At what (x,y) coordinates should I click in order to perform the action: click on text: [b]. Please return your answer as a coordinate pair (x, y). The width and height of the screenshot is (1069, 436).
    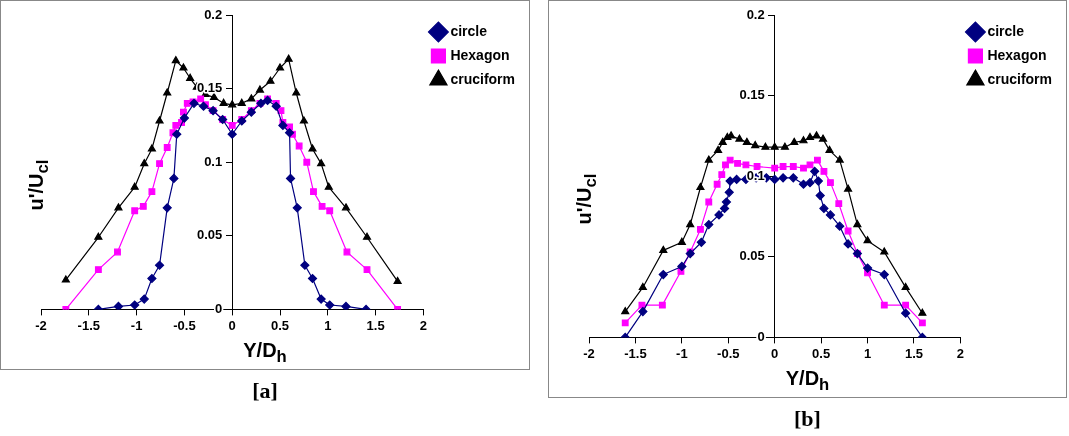
    Looking at the image, I should click on (807, 419).